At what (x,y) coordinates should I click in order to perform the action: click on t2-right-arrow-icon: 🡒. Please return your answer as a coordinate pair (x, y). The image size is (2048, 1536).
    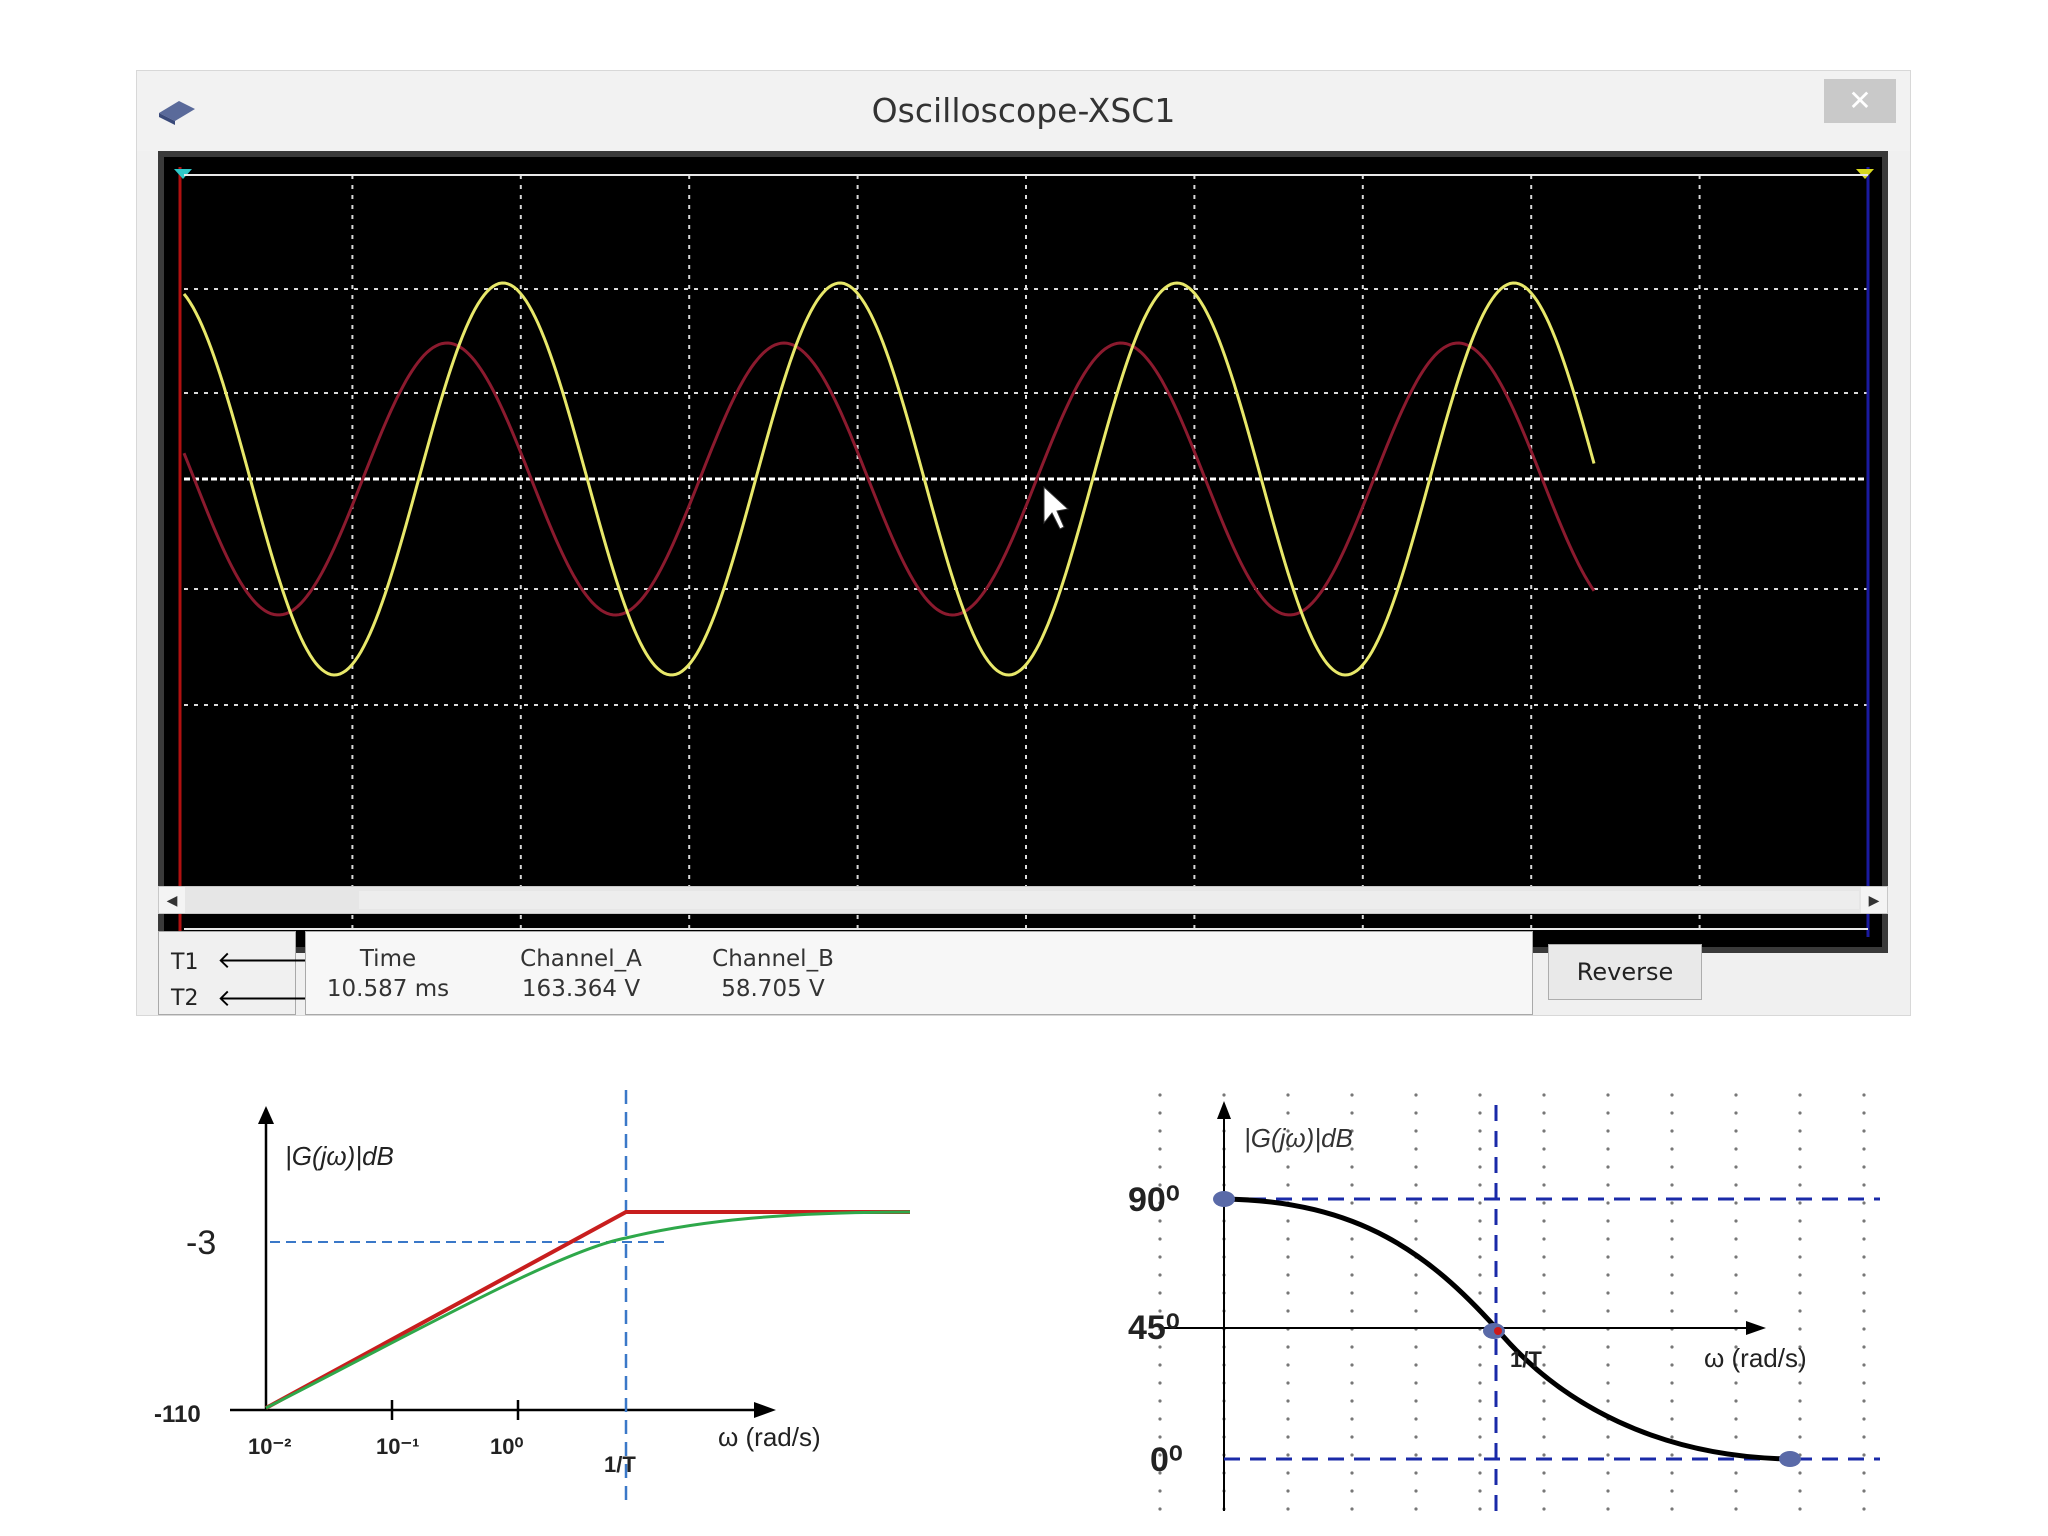
    Looking at the image, I should click on (285, 998).